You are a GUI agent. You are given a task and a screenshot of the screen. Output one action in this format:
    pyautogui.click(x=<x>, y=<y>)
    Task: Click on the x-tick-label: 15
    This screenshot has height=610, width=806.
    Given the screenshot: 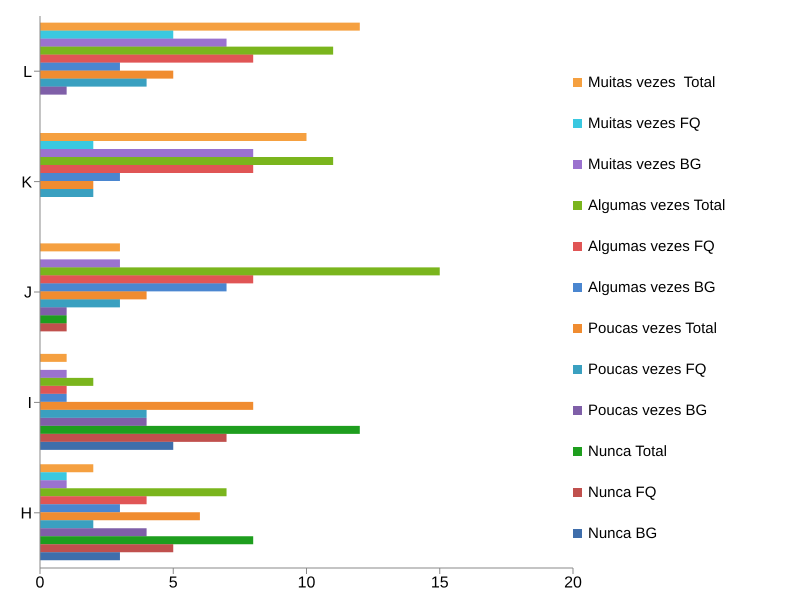 What is the action you would take?
    pyautogui.click(x=439, y=583)
    